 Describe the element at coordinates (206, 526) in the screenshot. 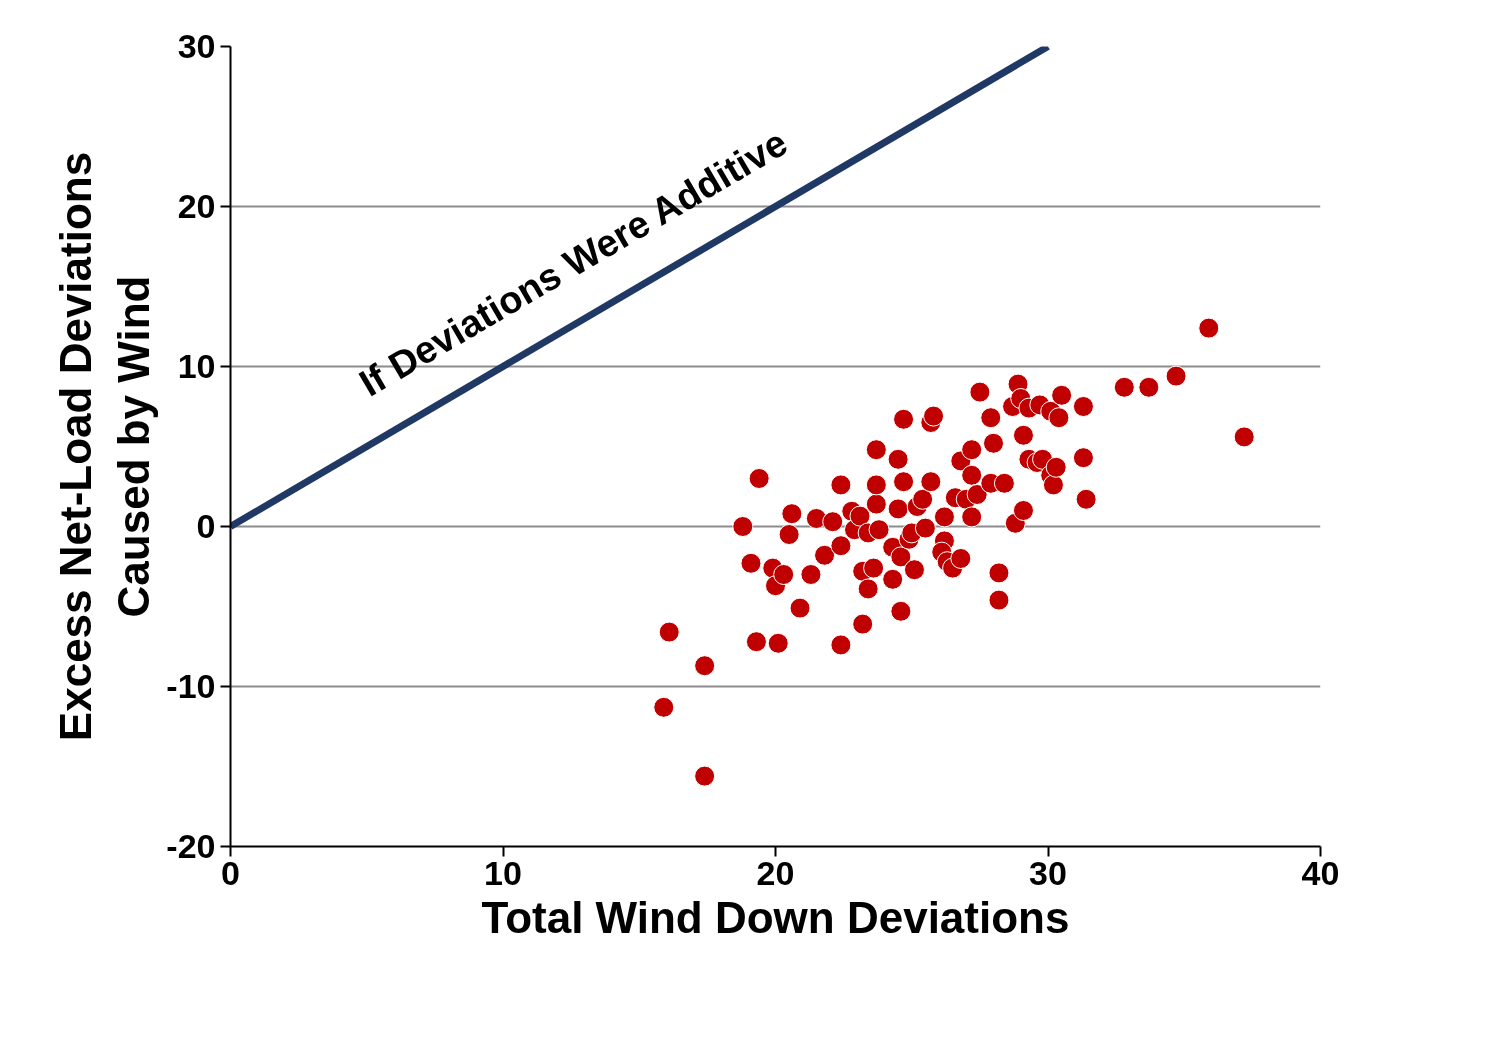

I see `y-tick-label: 0` at that location.